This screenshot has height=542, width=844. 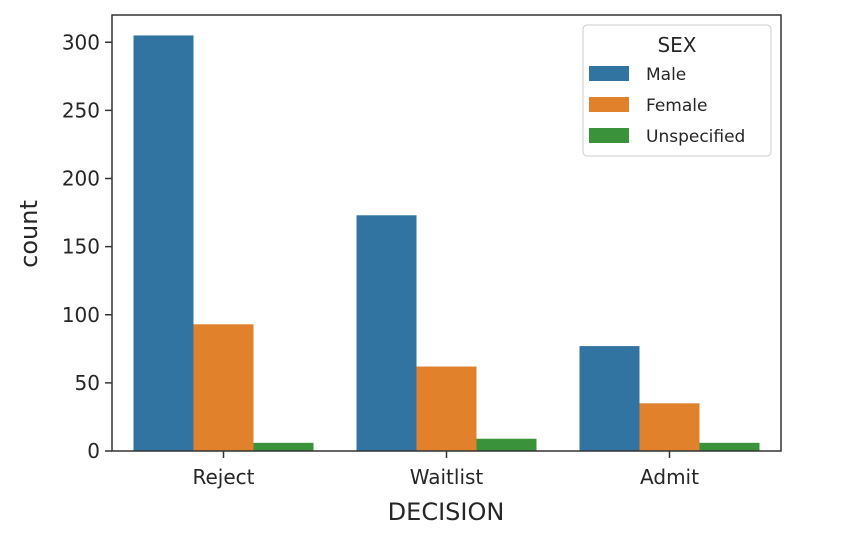 I want to click on y-axis-label: count, so click(x=29, y=234).